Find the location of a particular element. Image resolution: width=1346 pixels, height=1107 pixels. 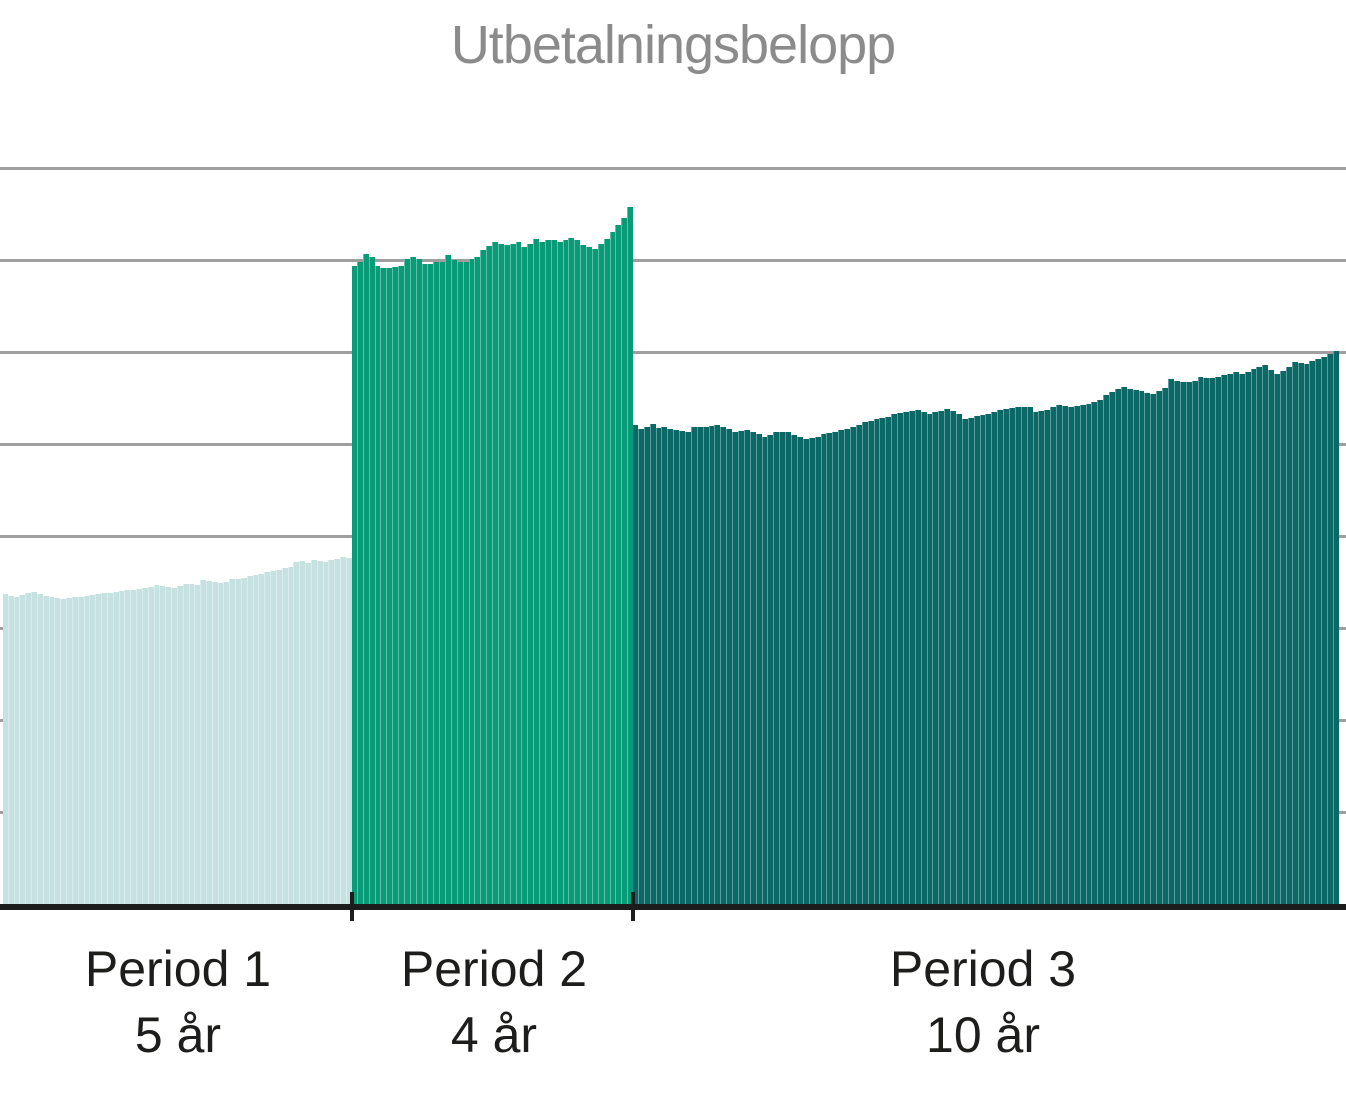

x-axis-line is located at coordinates (673, 907).